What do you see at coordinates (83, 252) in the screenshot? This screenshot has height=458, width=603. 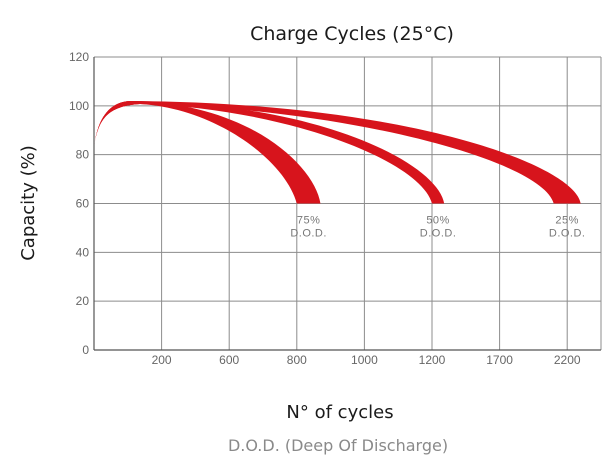 I see `y-tick-label: 40` at bounding box center [83, 252].